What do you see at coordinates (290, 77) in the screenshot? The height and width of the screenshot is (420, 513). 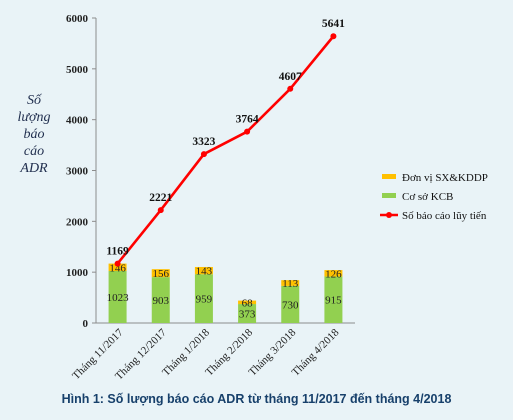 I see `cumulative-label: 4607` at bounding box center [290, 77].